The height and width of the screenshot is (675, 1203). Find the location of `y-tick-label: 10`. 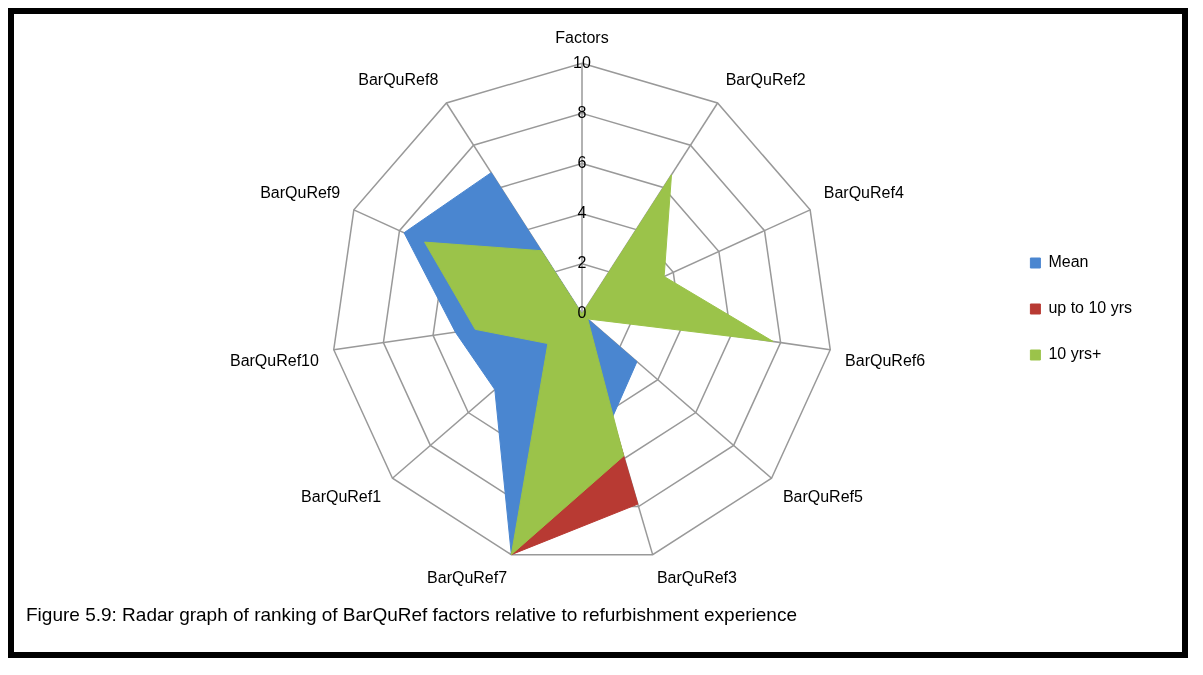

y-tick-label: 10 is located at coordinates (582, 62).